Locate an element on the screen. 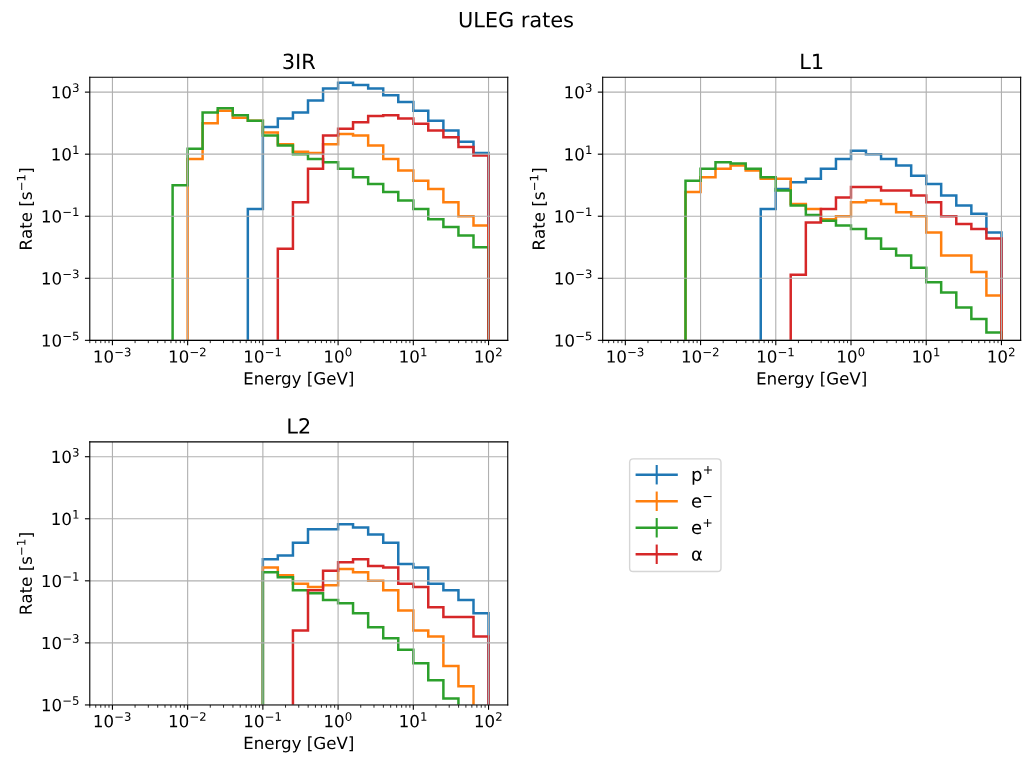 The height and width of the screenshot is (758, 1032). chart-title: 3IR is located at coordinates (299, 61).